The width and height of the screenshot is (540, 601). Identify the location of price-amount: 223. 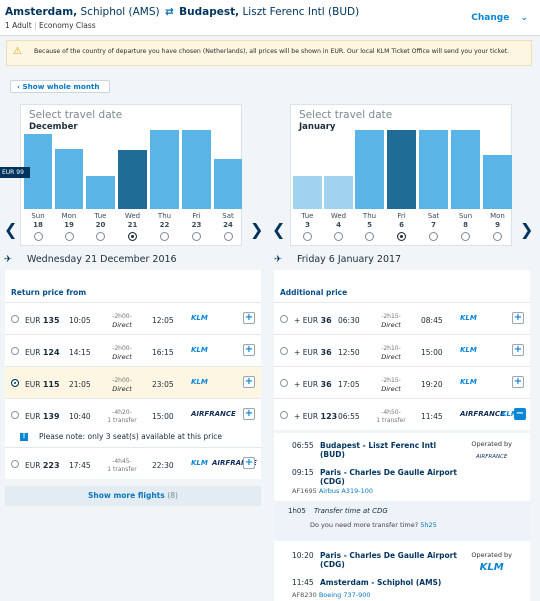
(51, 465).